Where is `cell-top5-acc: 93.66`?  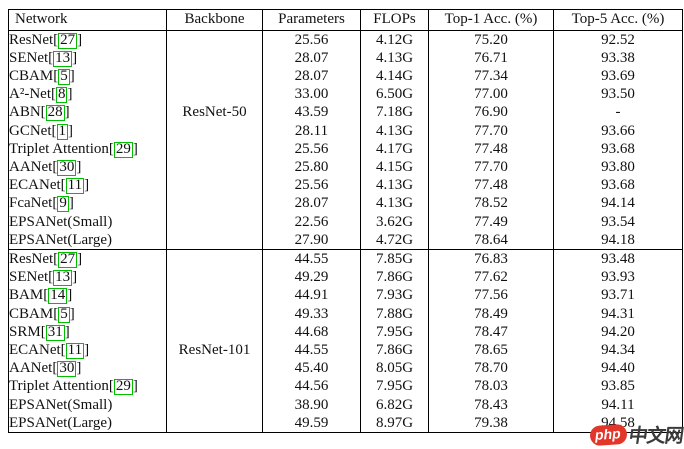 cell-top5-acc: 93.66 is located at coordinates (618, 130).